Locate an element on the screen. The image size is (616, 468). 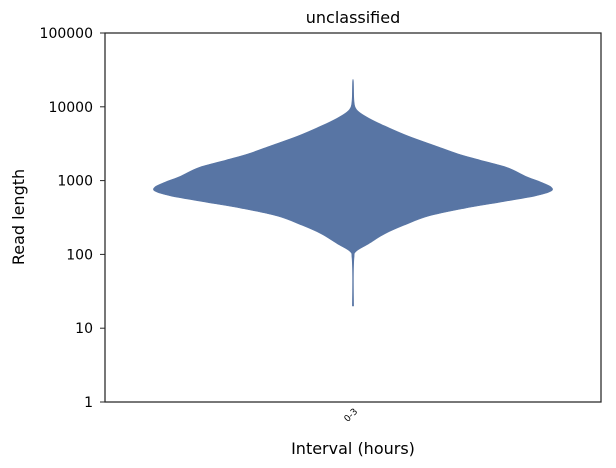
y-axis-label: Read length is located at coordinates (18, 217).